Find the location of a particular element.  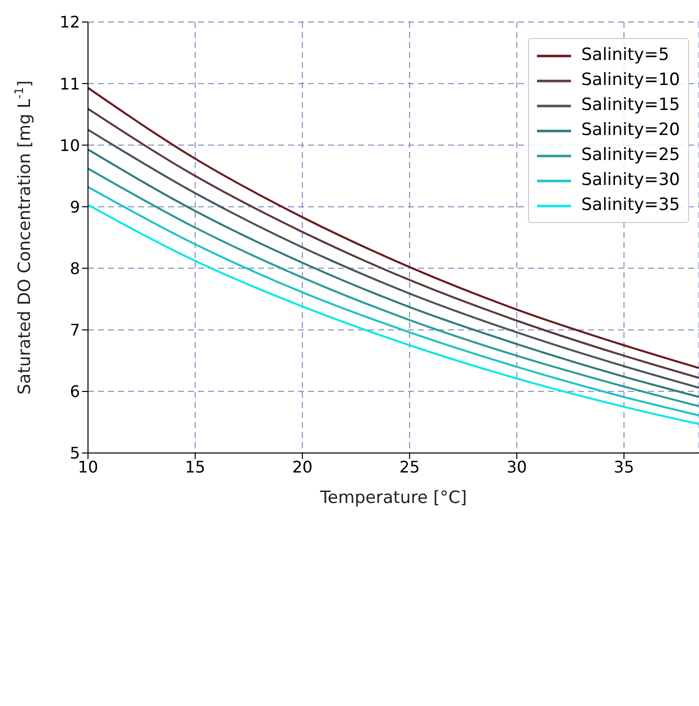

legend-label: Salinity=15 is located at coordinates (630, 105).